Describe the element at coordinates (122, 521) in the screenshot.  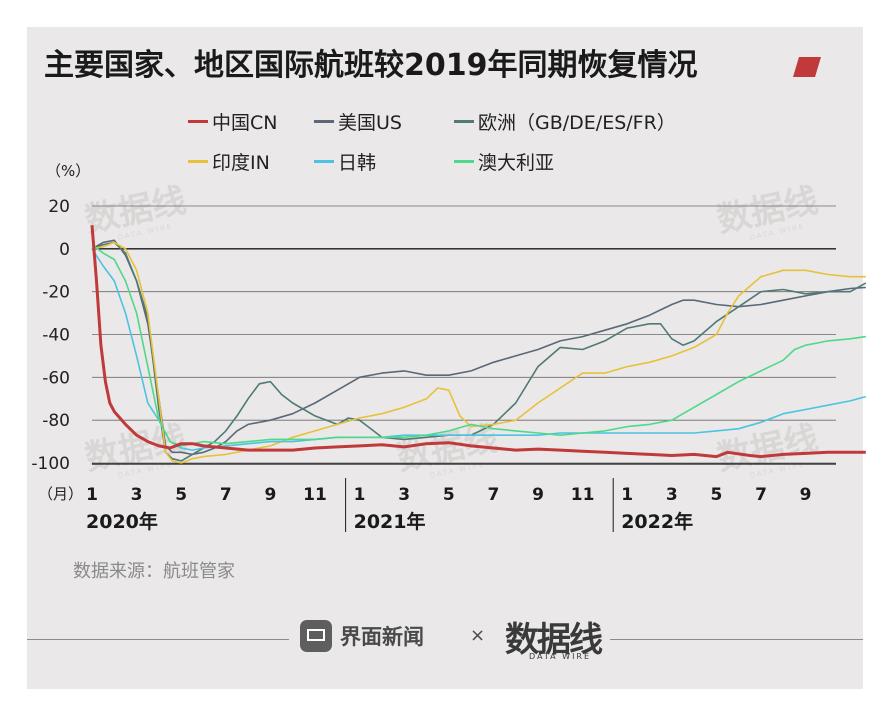
I see `year-label: 2020年` at that location.